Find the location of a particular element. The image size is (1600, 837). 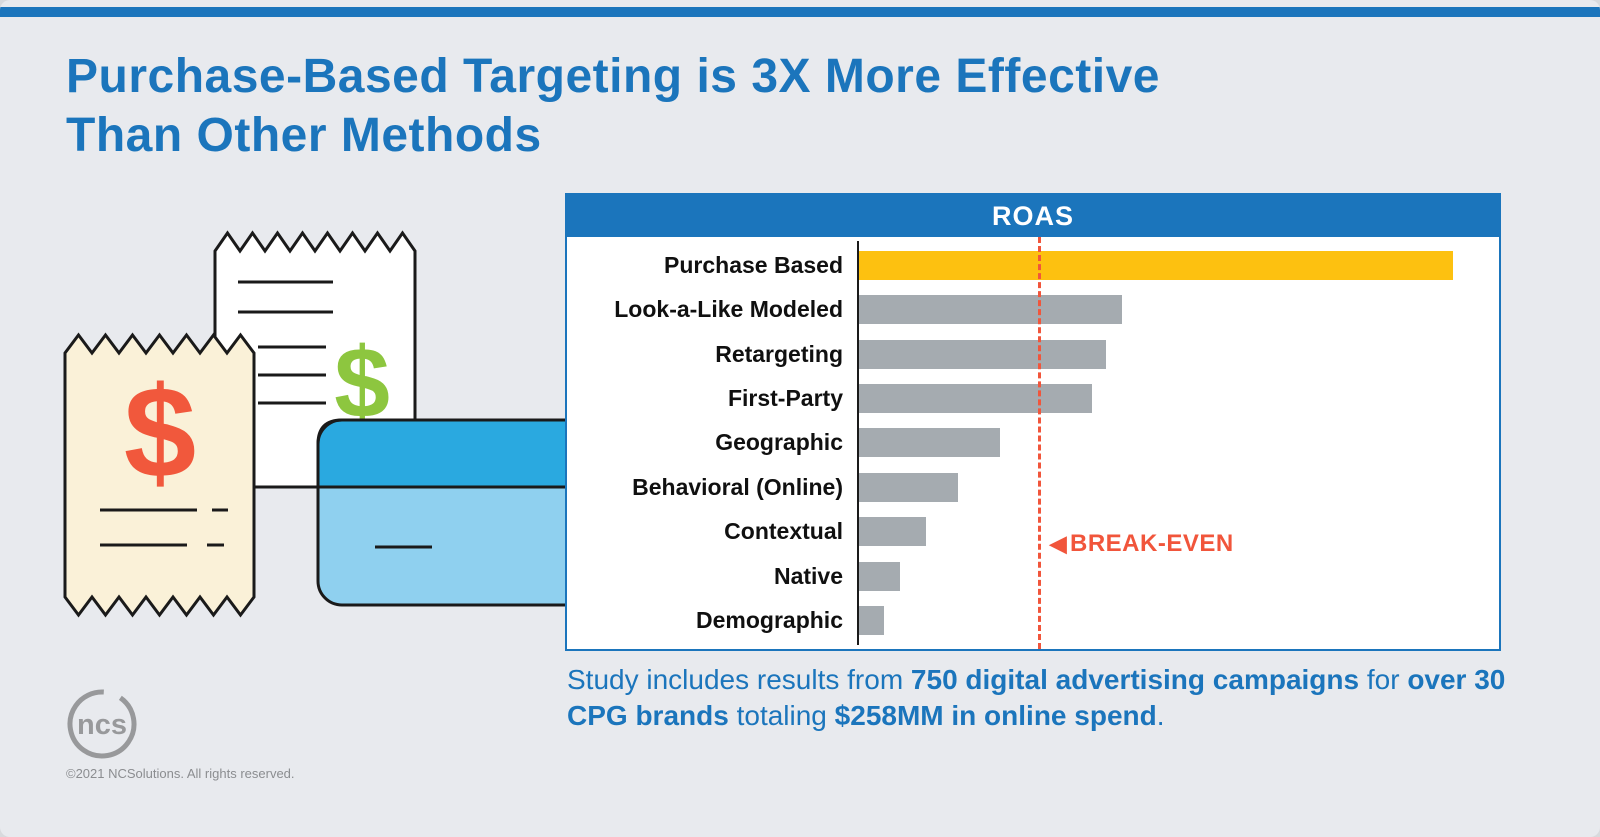

category-label-look-a-like-modeled: Look-a-Like Modeled is located at coordinates (728, 309).